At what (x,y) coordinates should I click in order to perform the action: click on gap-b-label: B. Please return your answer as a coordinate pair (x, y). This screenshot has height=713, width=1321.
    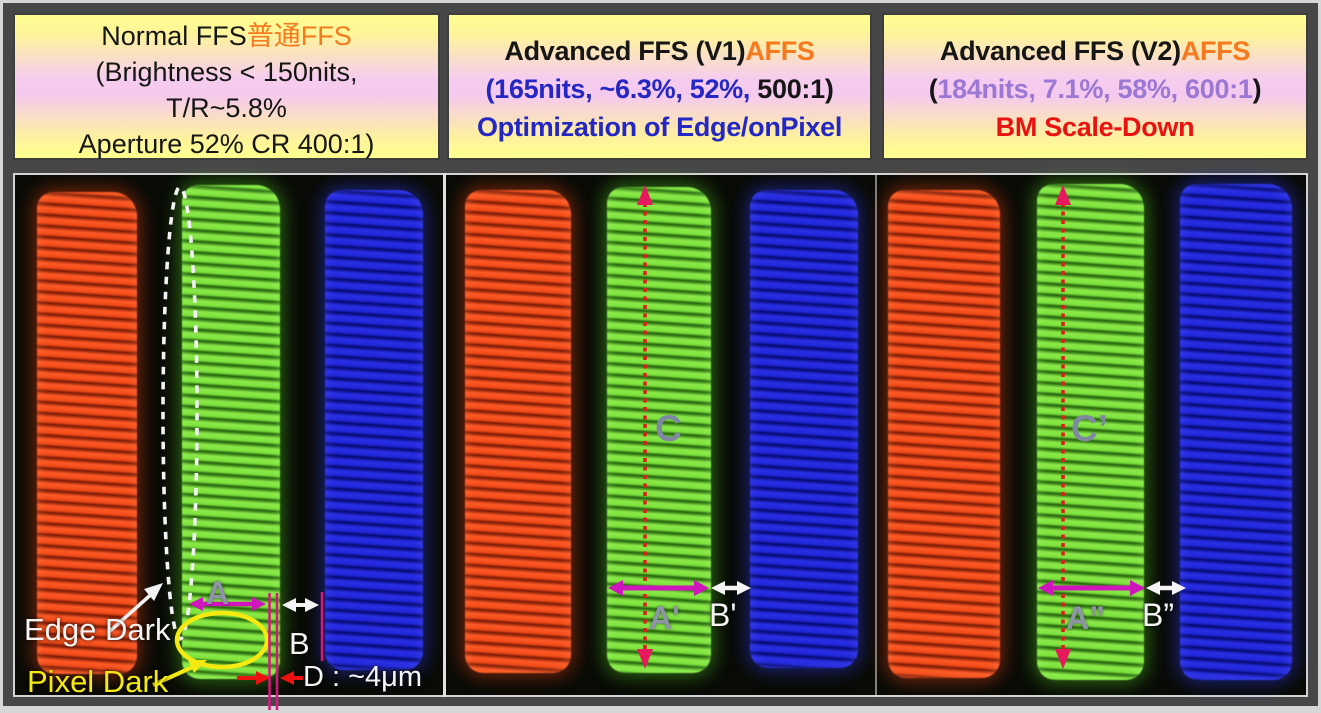
    Looking at the image, I should click on (299, 643).